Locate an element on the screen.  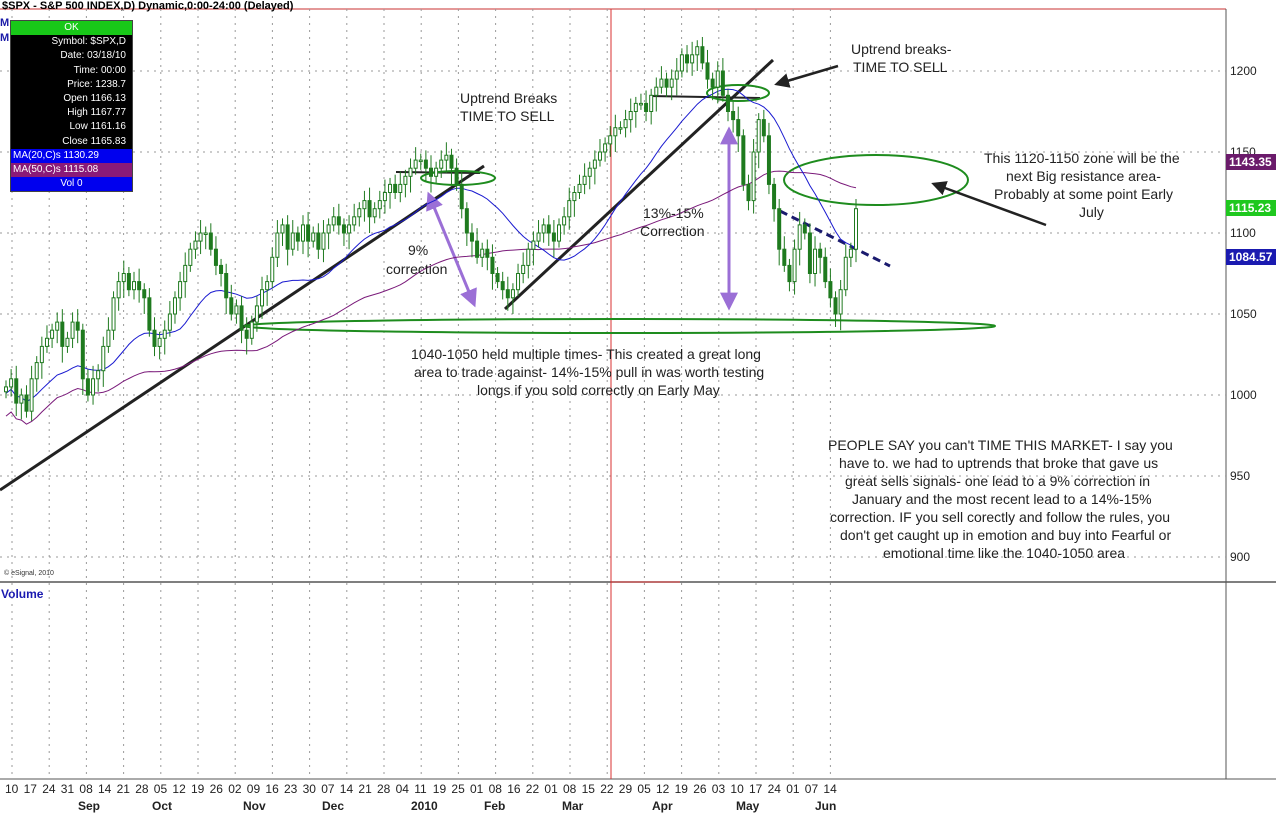
x-day-label: 26 is located at coordinates (217, 789).